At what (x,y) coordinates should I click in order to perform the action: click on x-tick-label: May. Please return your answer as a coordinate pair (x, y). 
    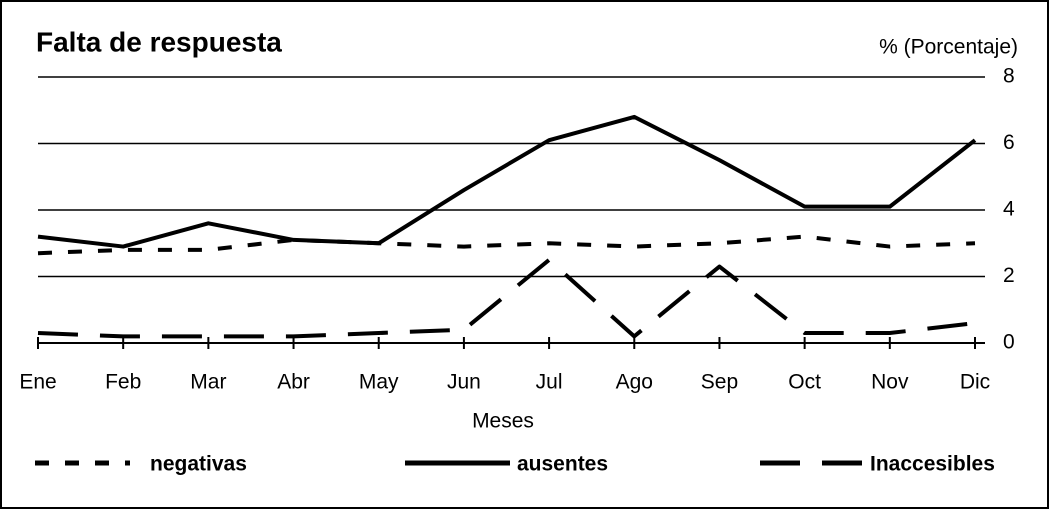
    Looking at the image, I should click on (379, 382).